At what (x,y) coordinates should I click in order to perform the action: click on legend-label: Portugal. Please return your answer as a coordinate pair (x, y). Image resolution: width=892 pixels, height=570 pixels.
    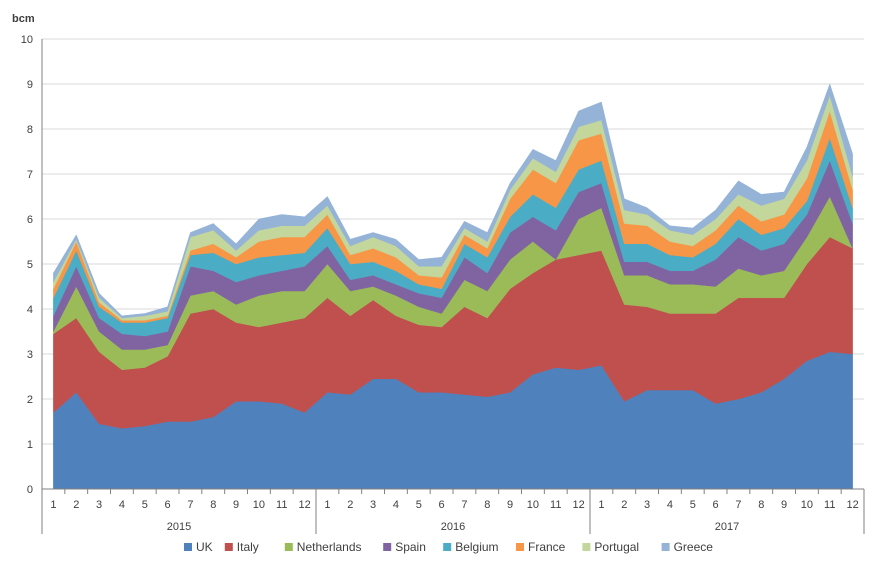
    Looking at the image, I should click on (616, 547).